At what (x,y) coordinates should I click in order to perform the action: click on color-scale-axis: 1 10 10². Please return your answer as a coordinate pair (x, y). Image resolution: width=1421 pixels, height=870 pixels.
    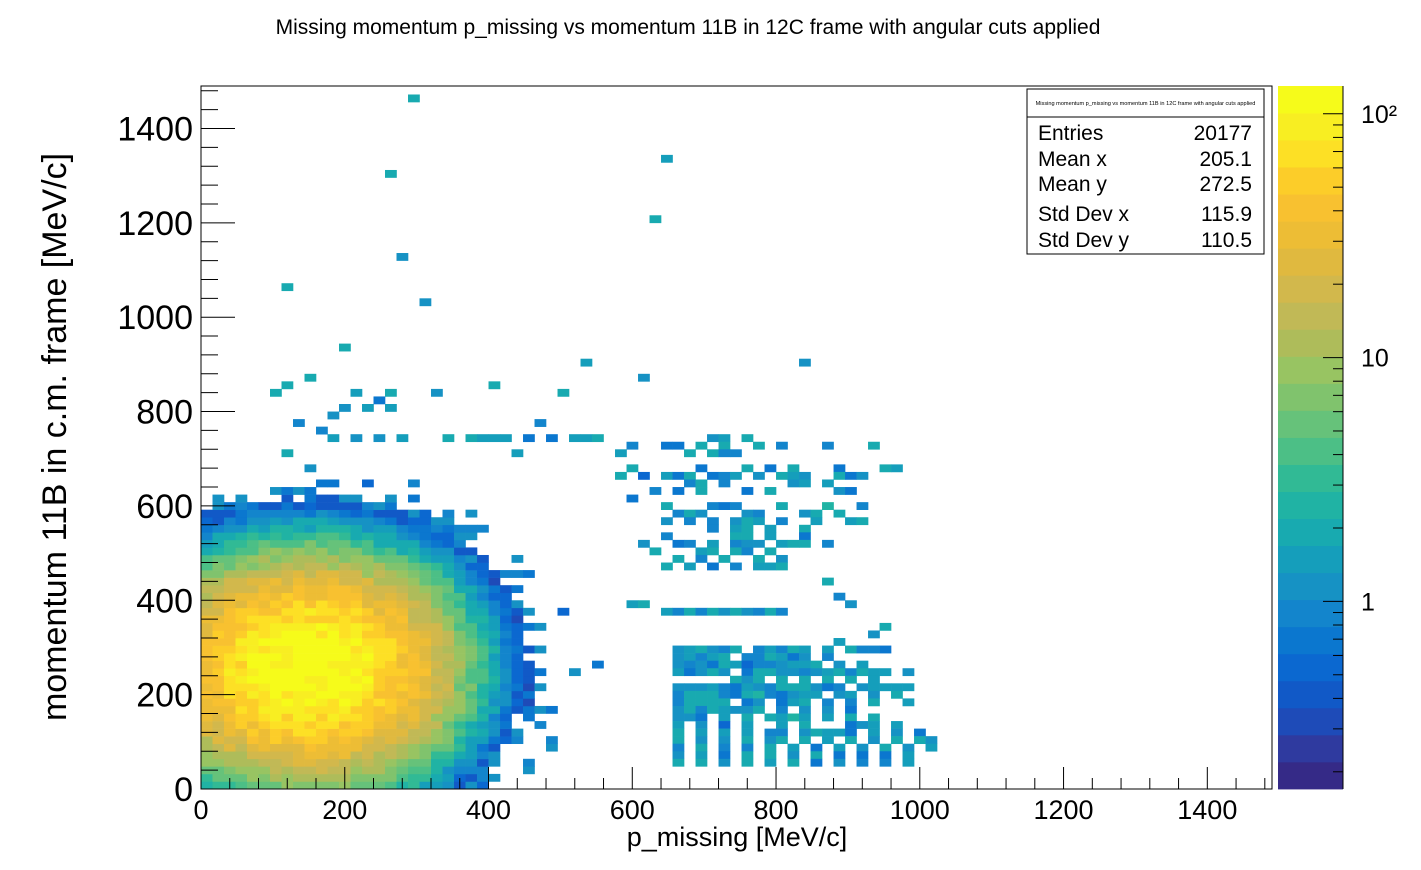
    Looking at the image, I should click on (1360, 437).